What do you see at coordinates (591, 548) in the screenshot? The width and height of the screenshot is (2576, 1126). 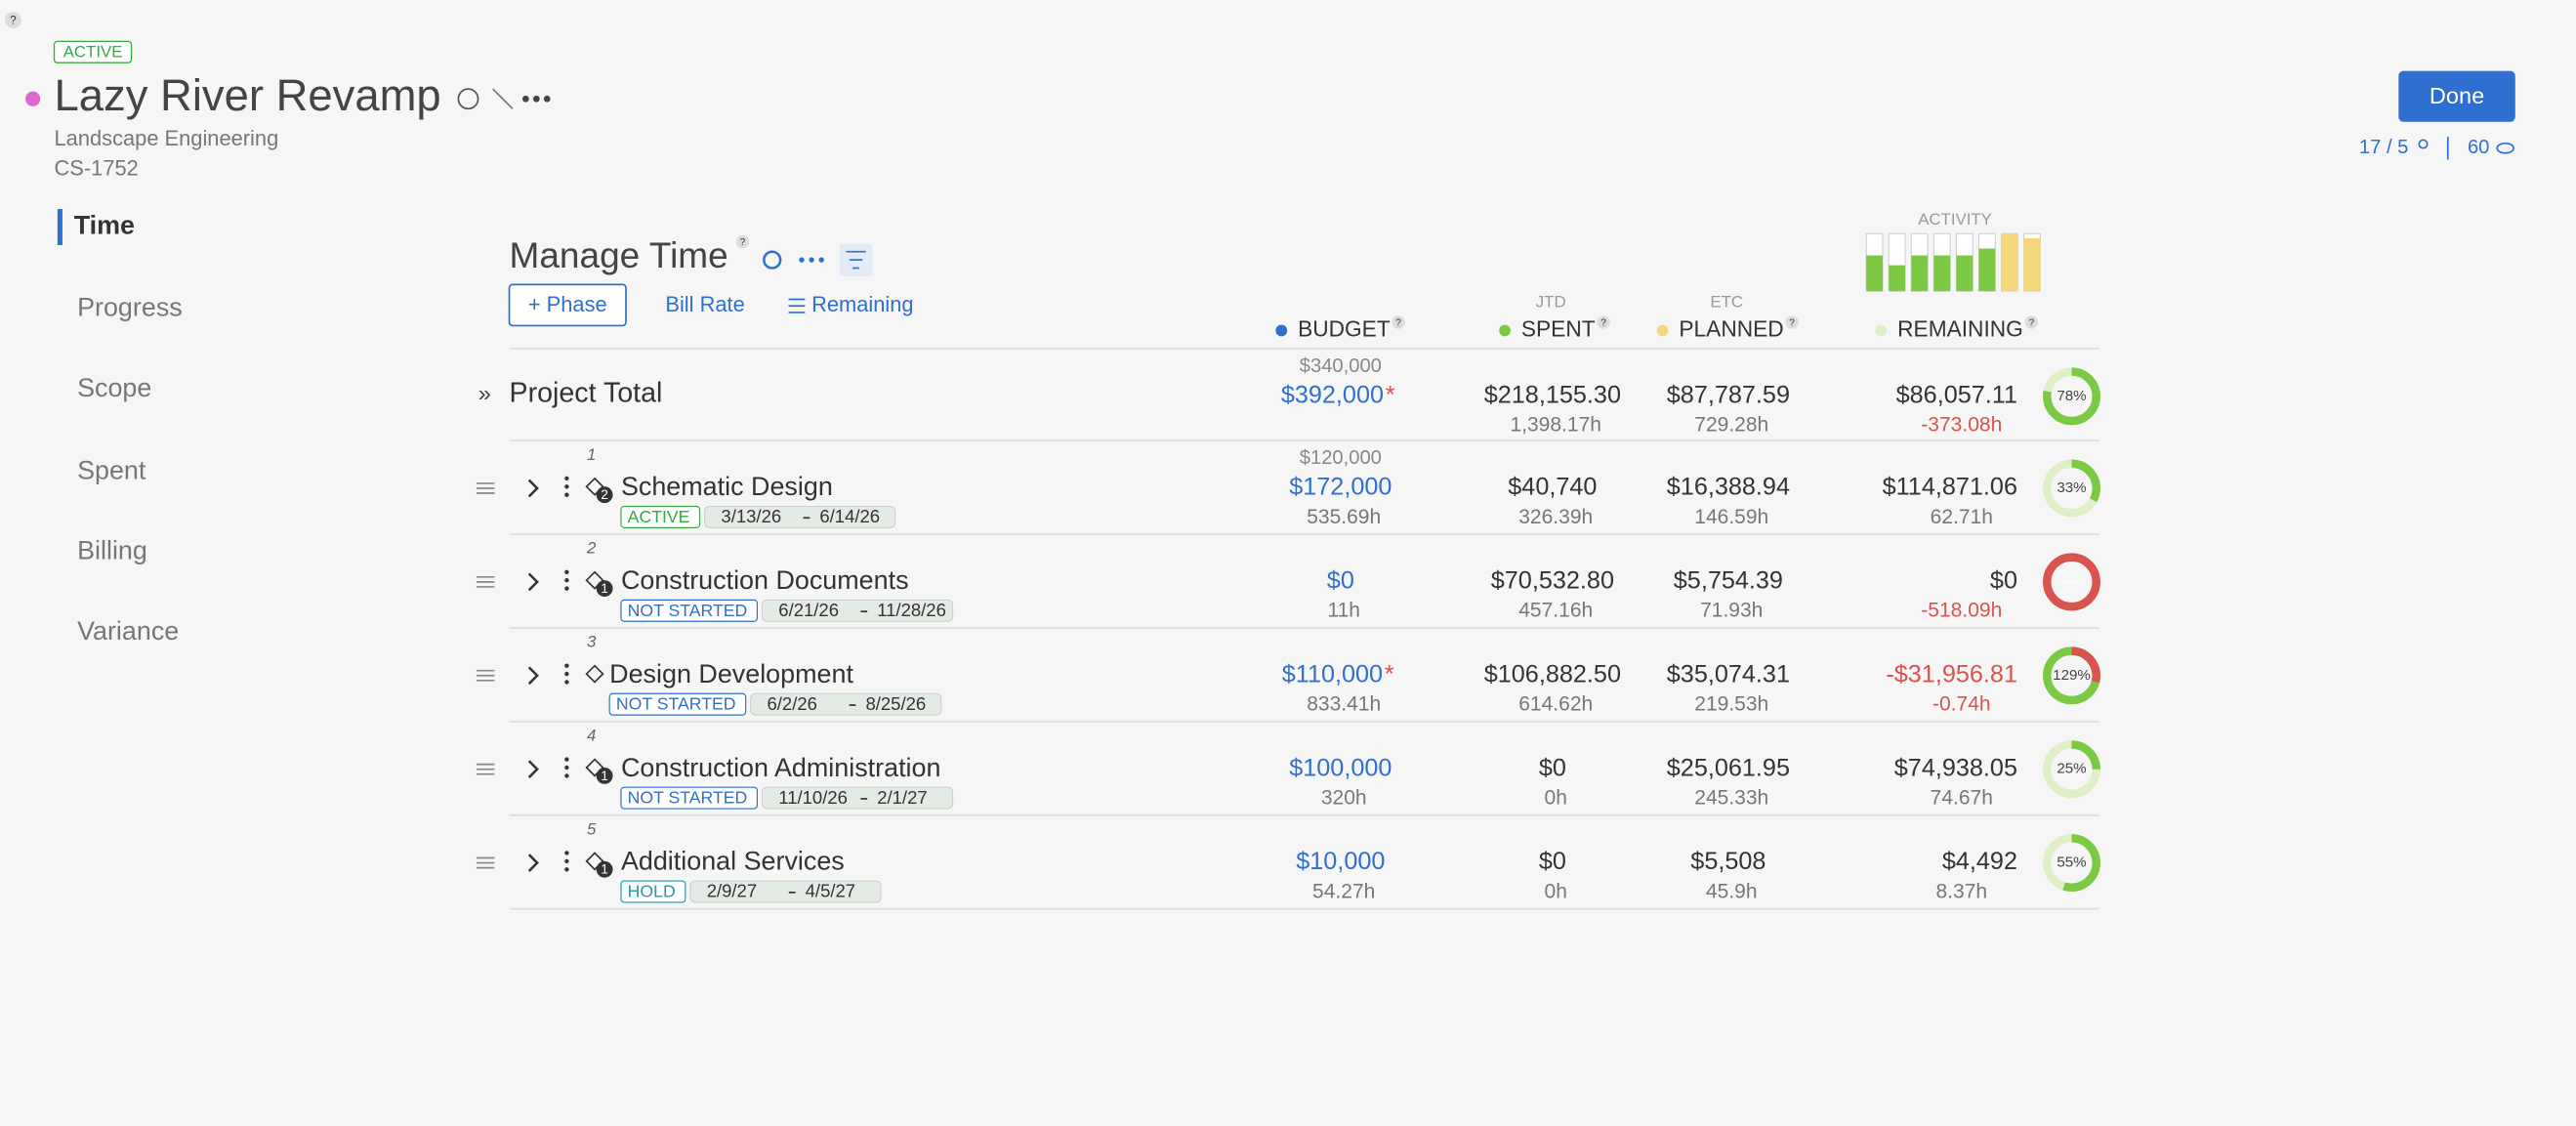 I see `phase-number: 2` at bounding box center [591, 548].